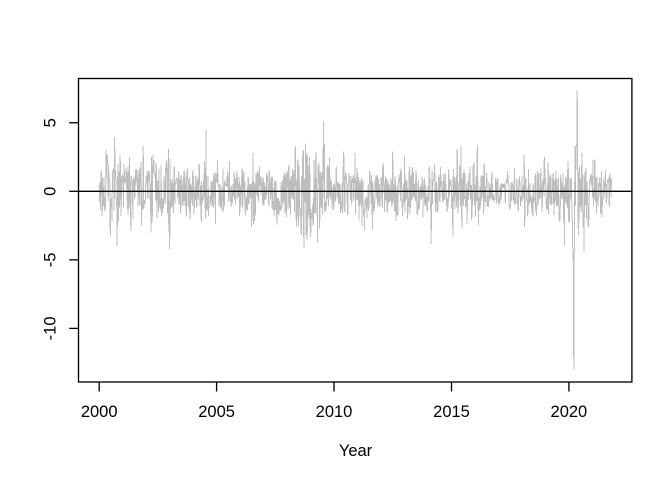 Image resolution: width=672 pixels, height=480 pixels. I want to click on svg-text: 5, so click(50, 122).